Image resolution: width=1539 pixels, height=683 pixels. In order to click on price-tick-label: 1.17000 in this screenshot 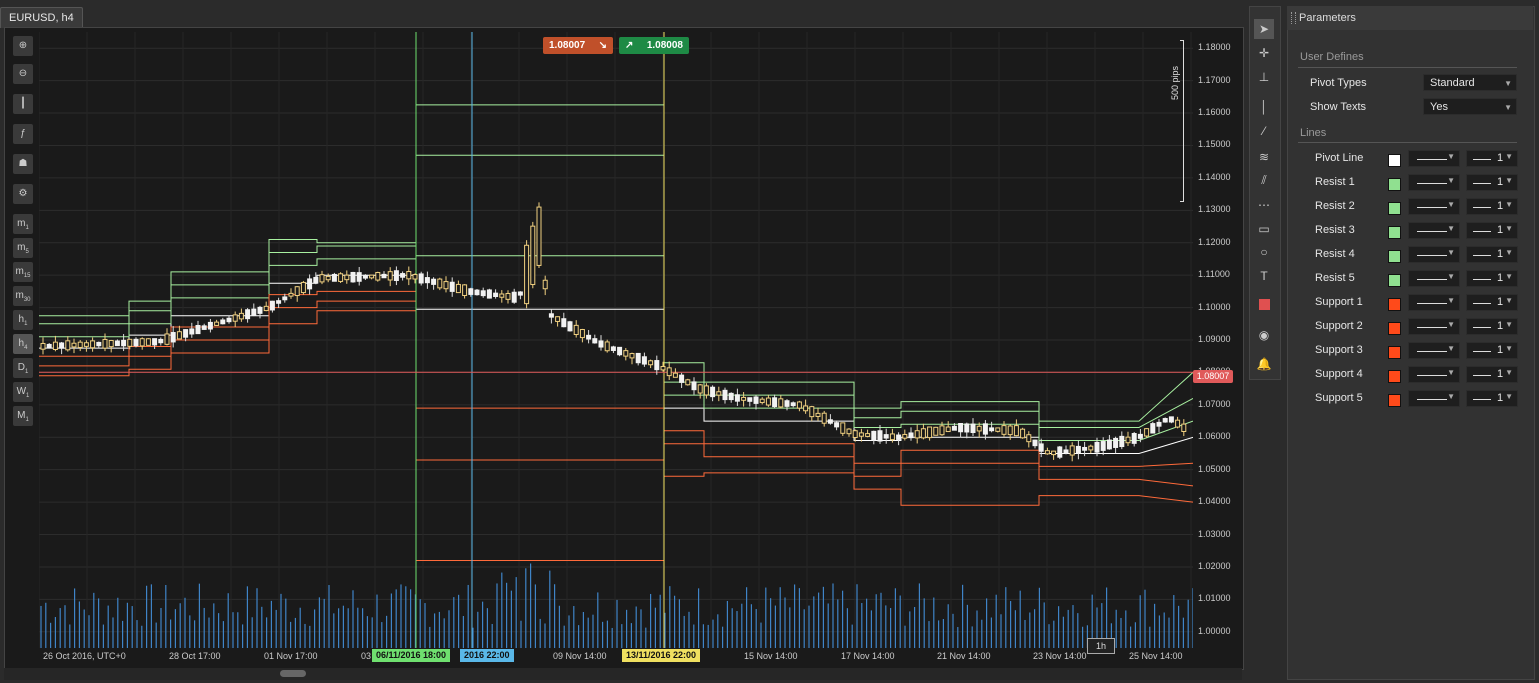, I will do `click(1214, 79)`.